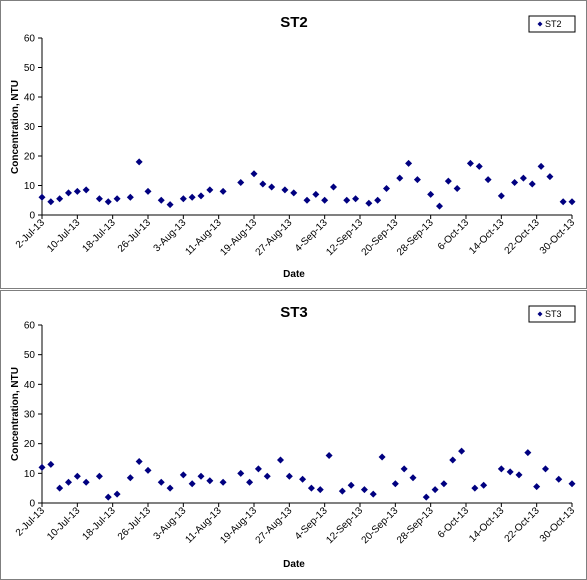  I want to click on x-tick-label: 27-Aug-13, so click(274, 525).